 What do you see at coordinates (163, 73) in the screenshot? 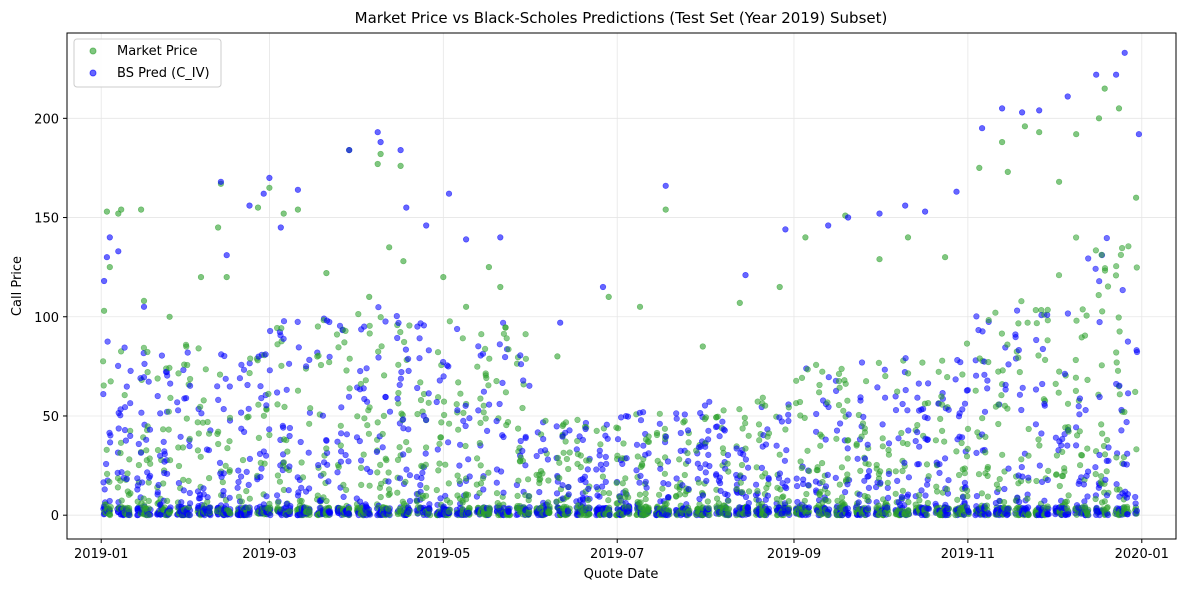
I see `legend-label-bs-pred: BS Pred (C_IV)` at bounding box center [163, 73].